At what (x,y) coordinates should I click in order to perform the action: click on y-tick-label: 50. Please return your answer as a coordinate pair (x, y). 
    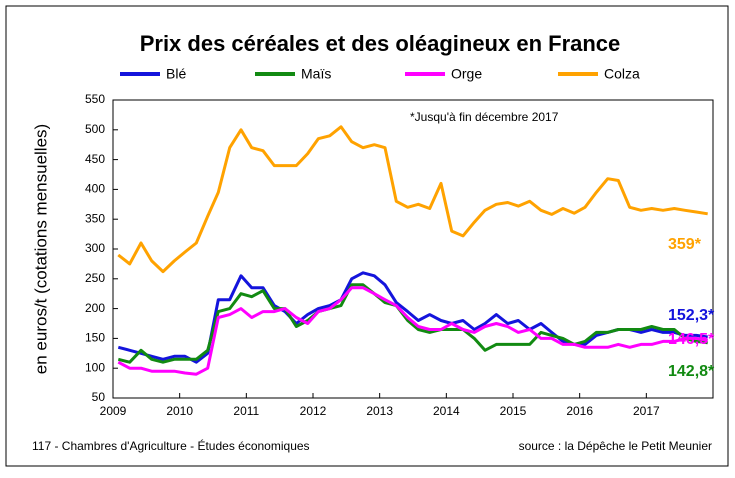
    Looking at the image, I should click on (99, 397).